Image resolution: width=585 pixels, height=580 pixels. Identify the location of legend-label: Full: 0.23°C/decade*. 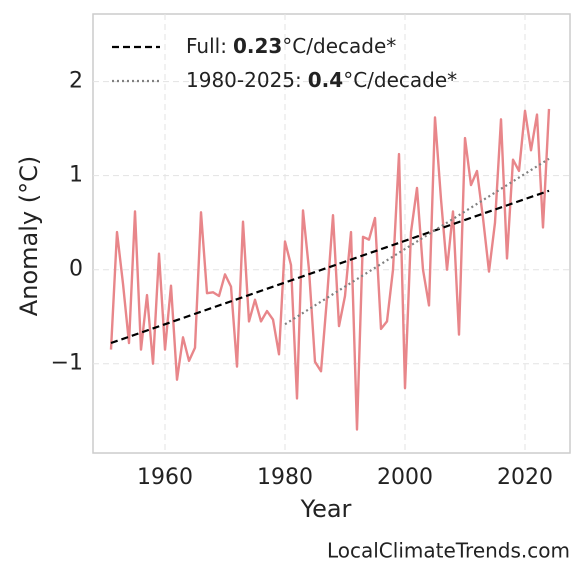
(291, 46).